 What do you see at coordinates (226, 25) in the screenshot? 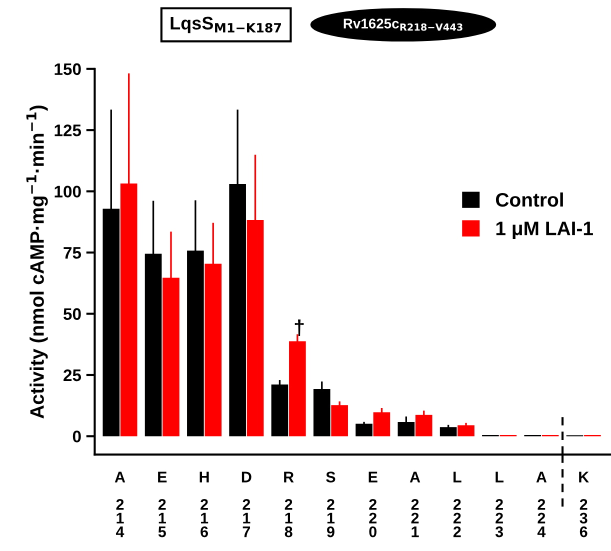
I see `text: LqsS$_{M1−K187}$` at bounding box center [226, 25].